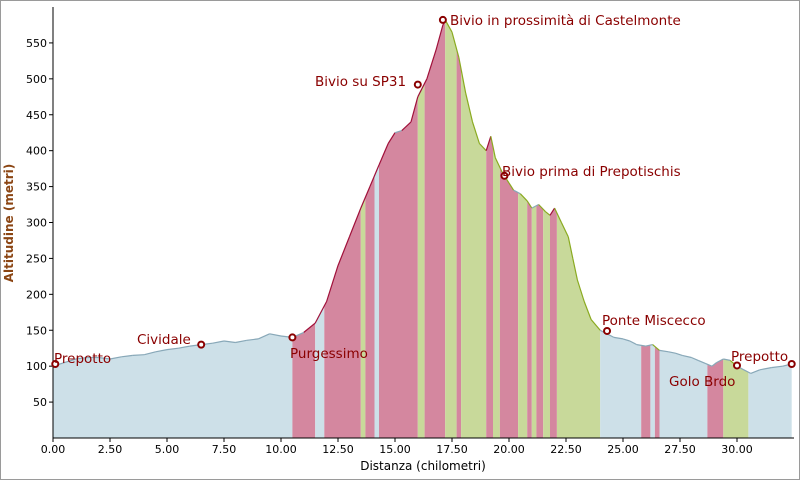 The image size is (800, 483). What do you see at coordinates (53, 449) in the screenshot?
I see `x-tick-label: 0.00` at bounding box center [53, 449].